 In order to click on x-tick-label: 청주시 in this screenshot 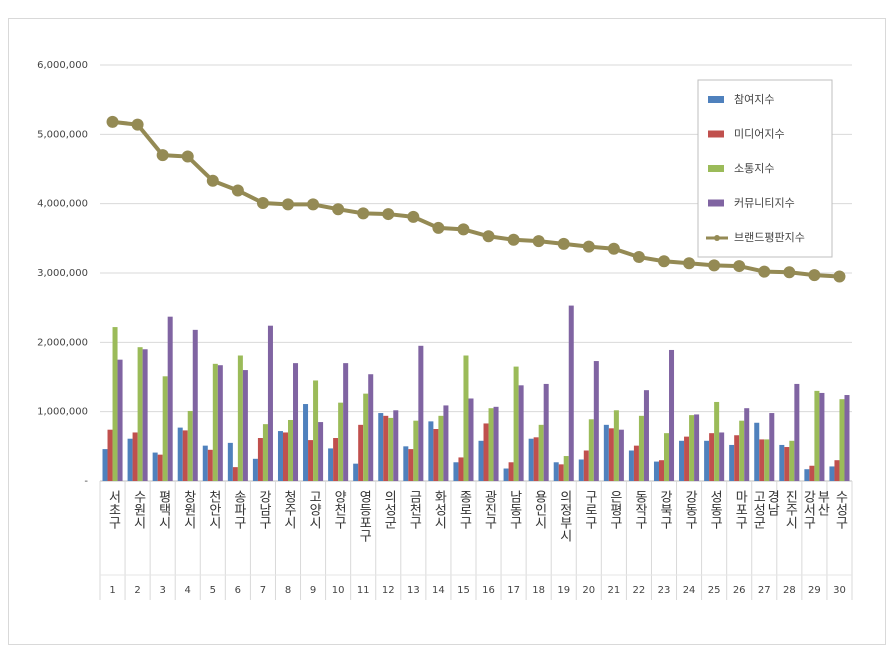, I will do `click(288, 509)`.